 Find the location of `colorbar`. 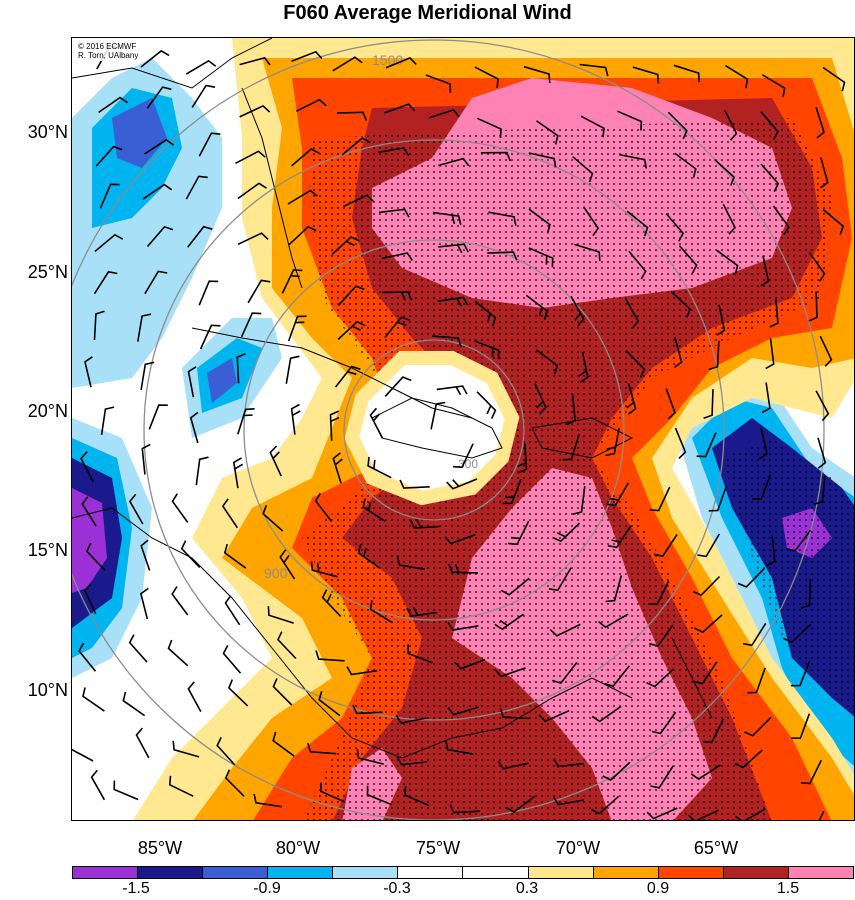

colorbar is located at coordinates (463, 872).